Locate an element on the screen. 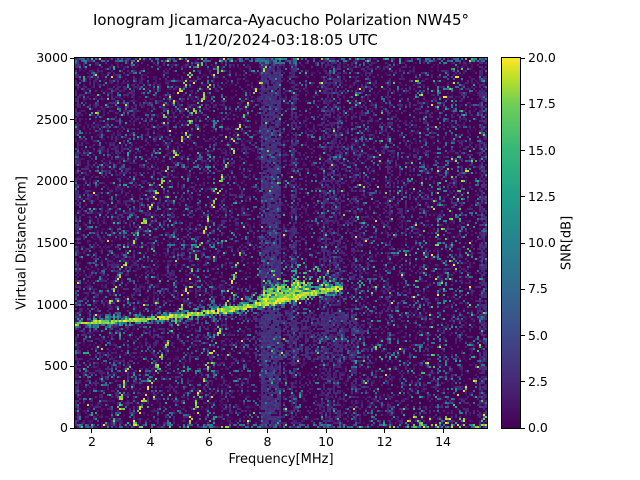 The height and width of the screenshot is (480, 640). y-axis-label: Virtual Distance[km] is located at coordinates (22, 243).